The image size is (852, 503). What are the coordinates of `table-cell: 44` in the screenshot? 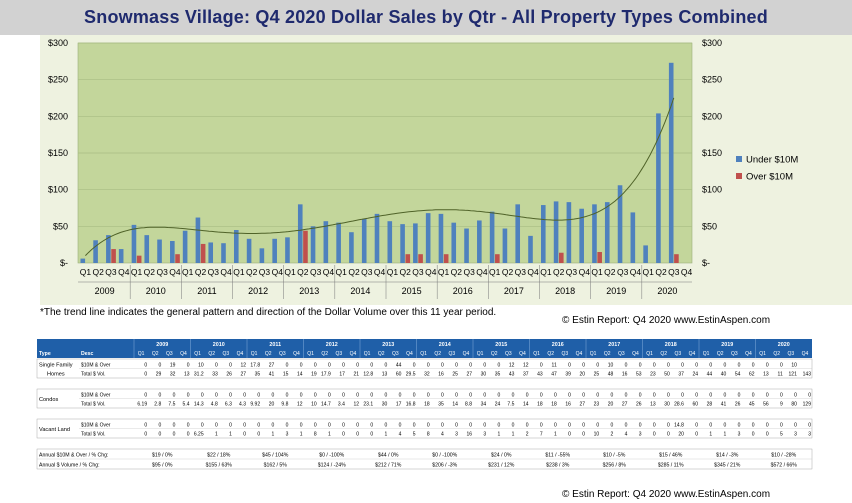 It's located at (399, 366).